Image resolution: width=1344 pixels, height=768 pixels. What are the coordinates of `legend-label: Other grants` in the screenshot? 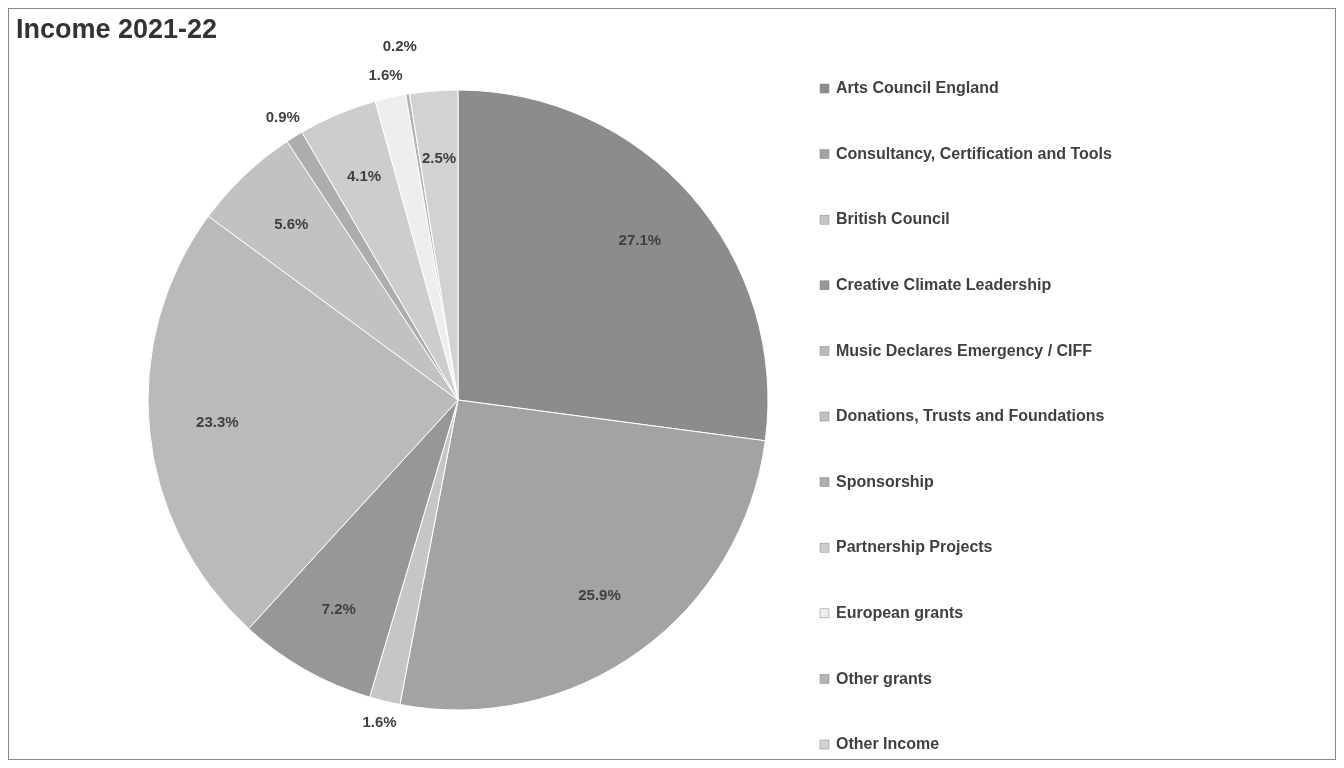 It's located at (884, 678).